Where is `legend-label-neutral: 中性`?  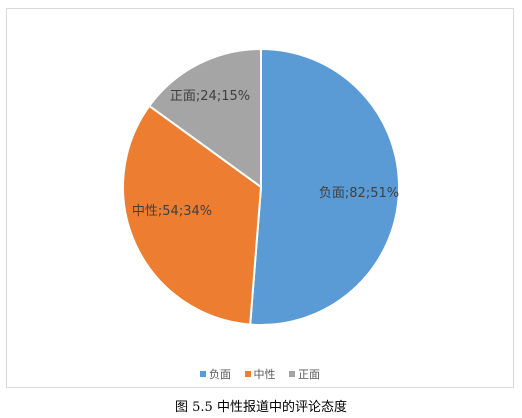
legend-label-neutral: 中性 is located at coordinates (264, 374).